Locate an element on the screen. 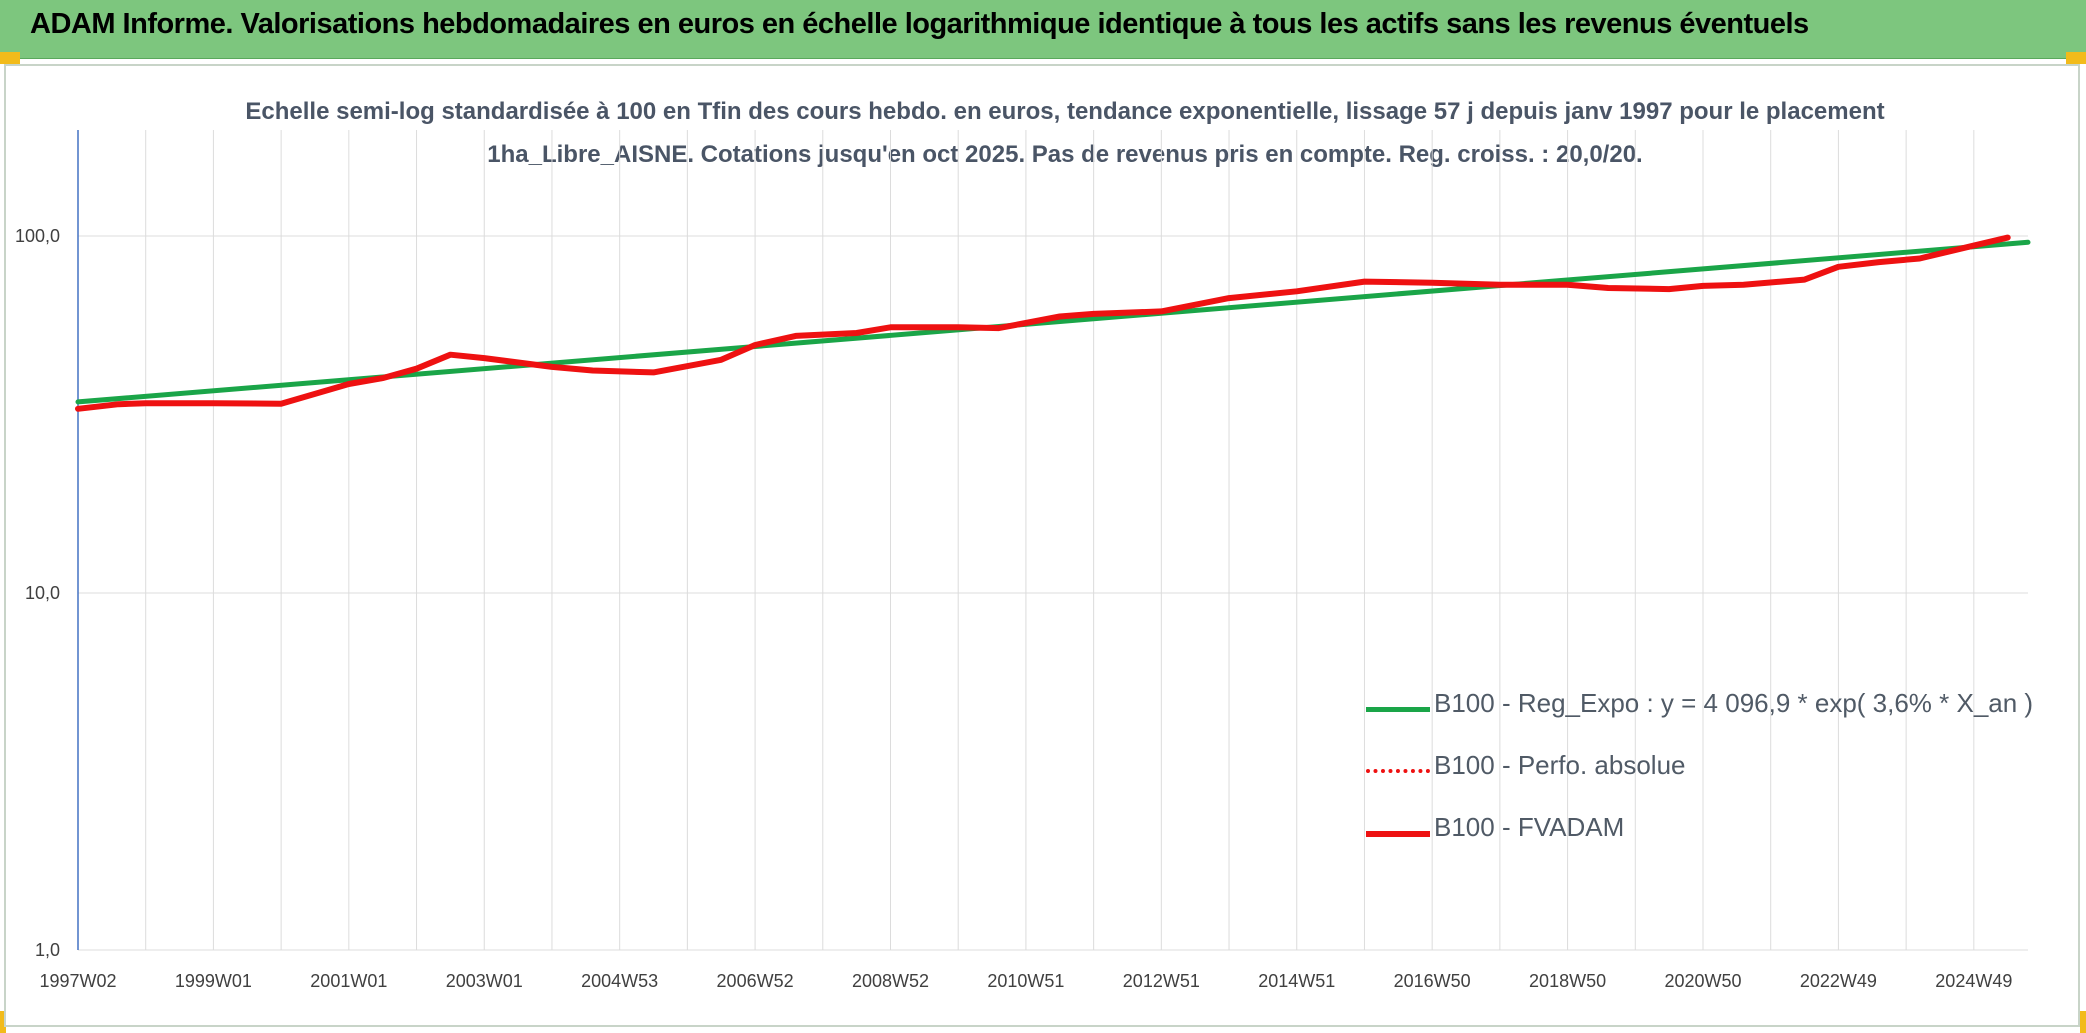  x-tick-label: 2018W50 is located at coordinates (1567, 981).